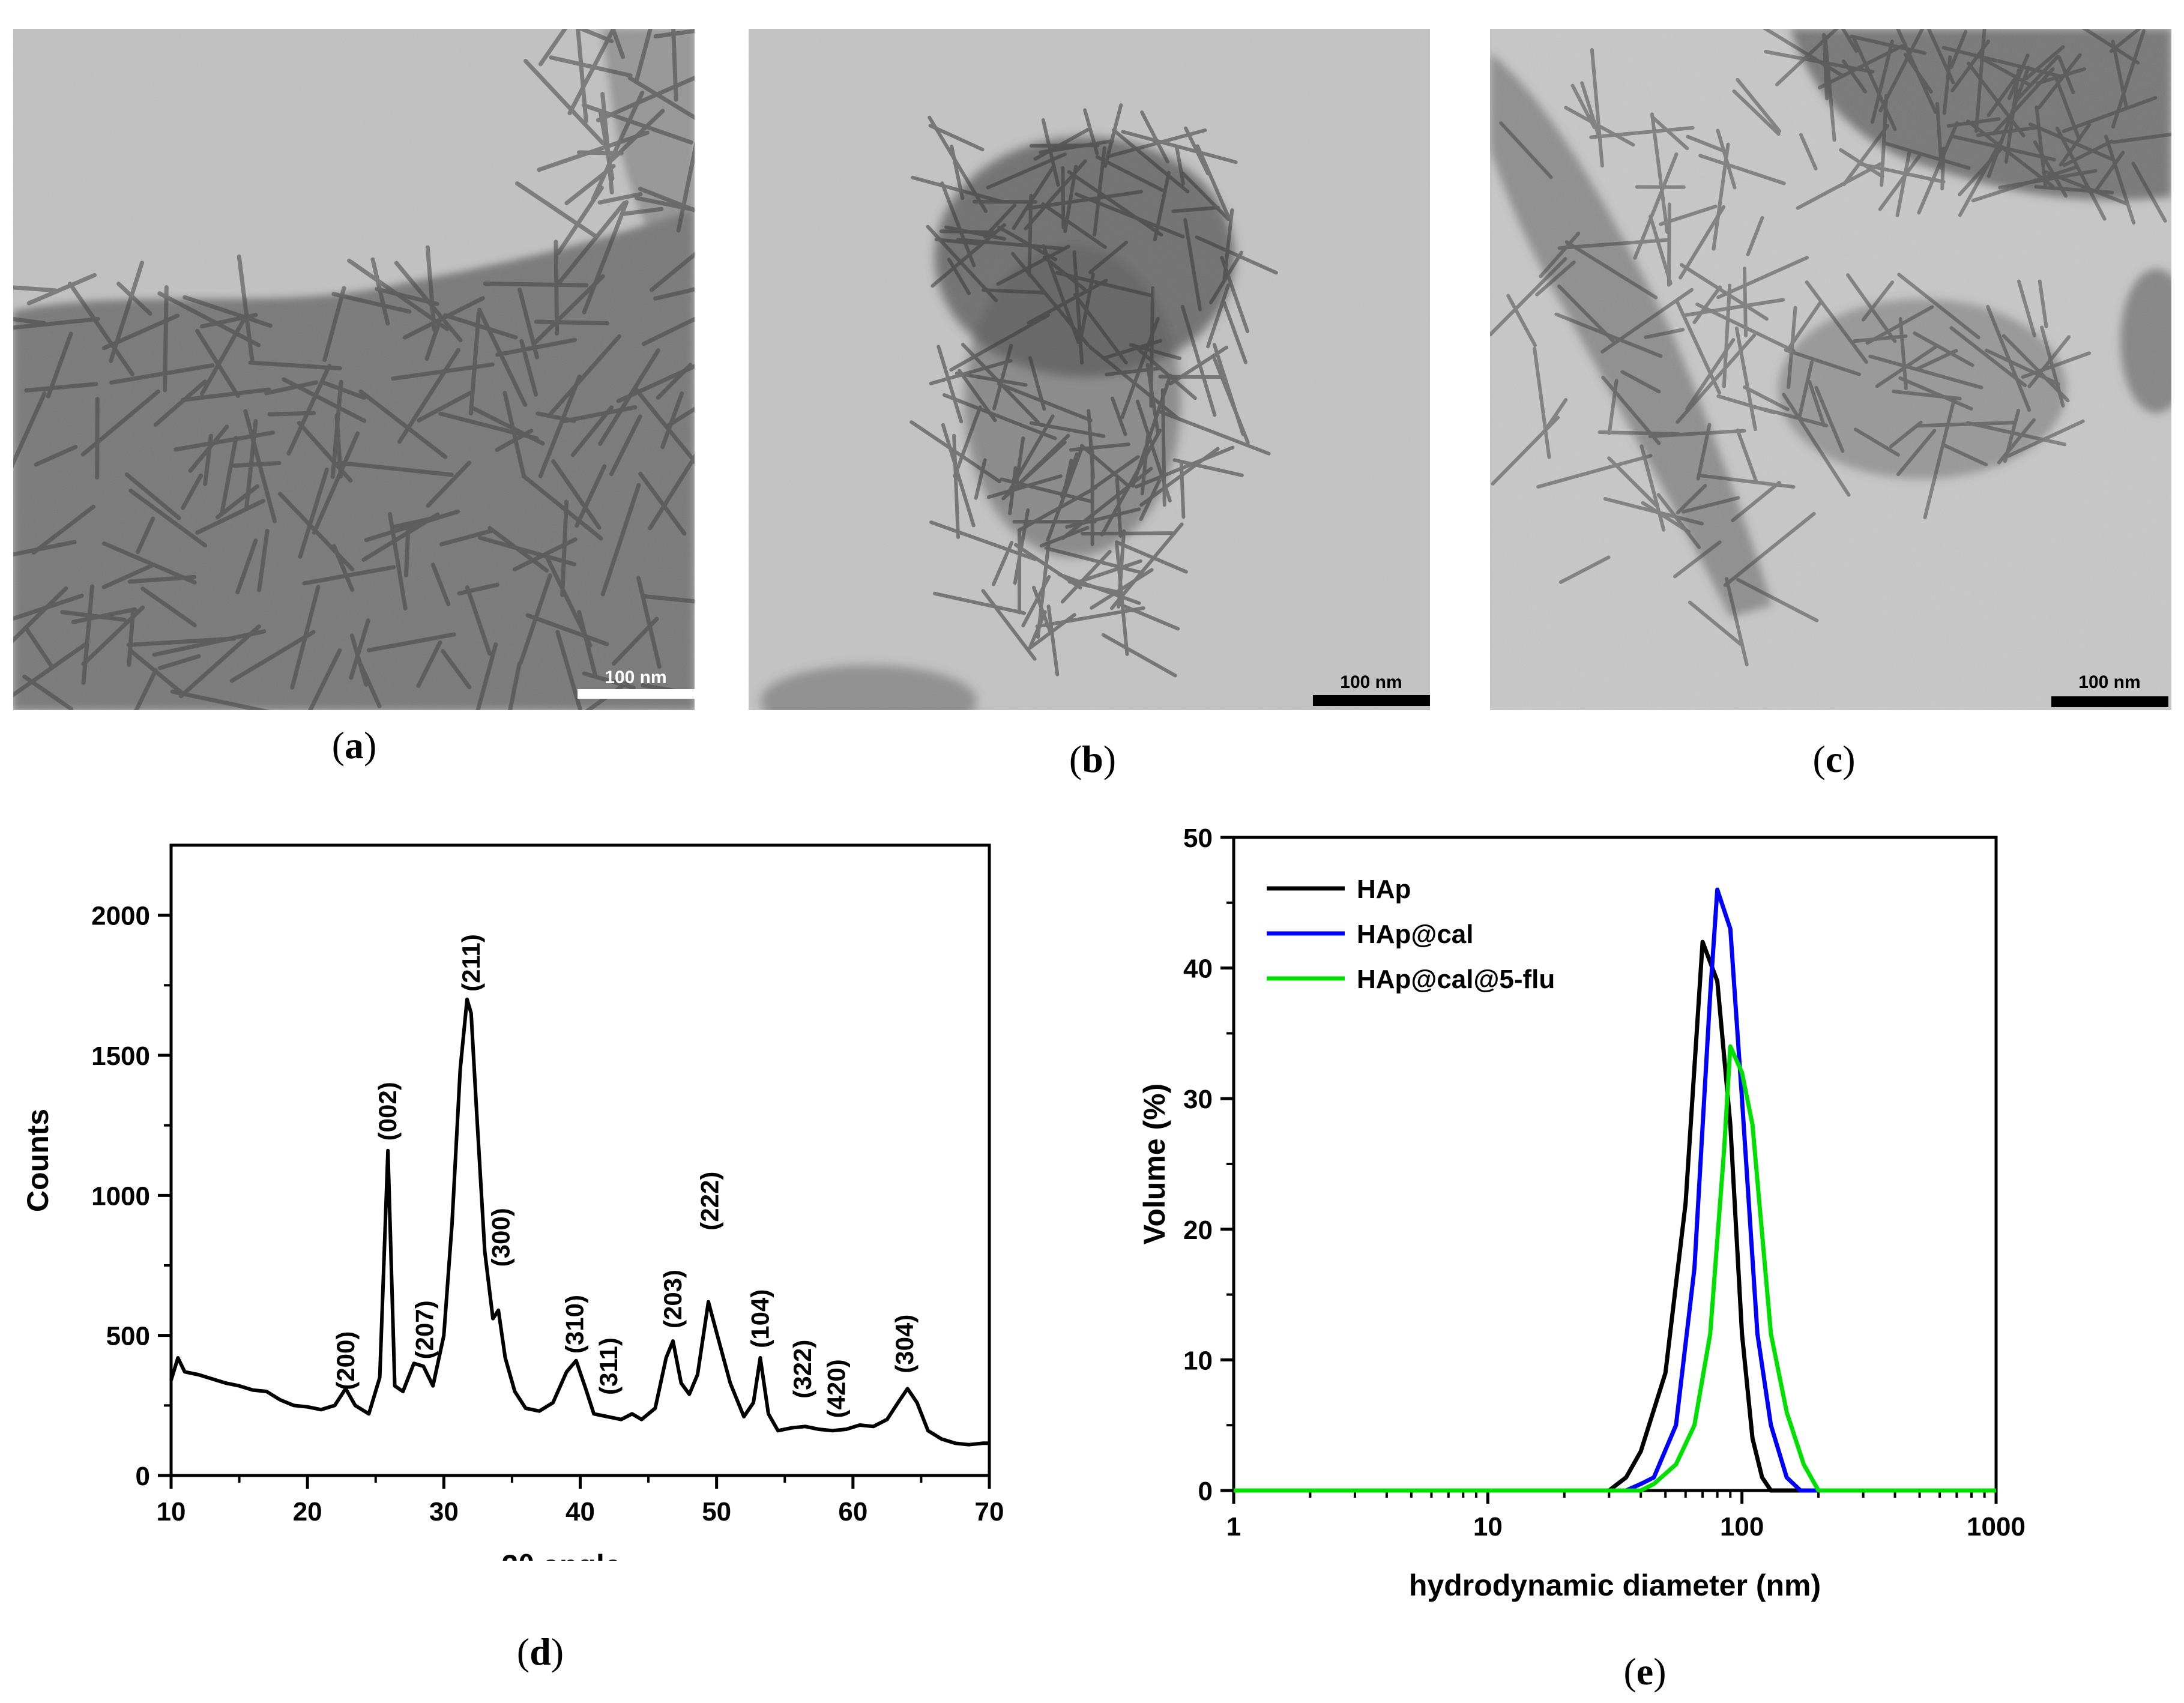 The width and height of the screenshot is (2184, 1703). I want to click on tem-image-b: 100 nm, so click(1090, 369).